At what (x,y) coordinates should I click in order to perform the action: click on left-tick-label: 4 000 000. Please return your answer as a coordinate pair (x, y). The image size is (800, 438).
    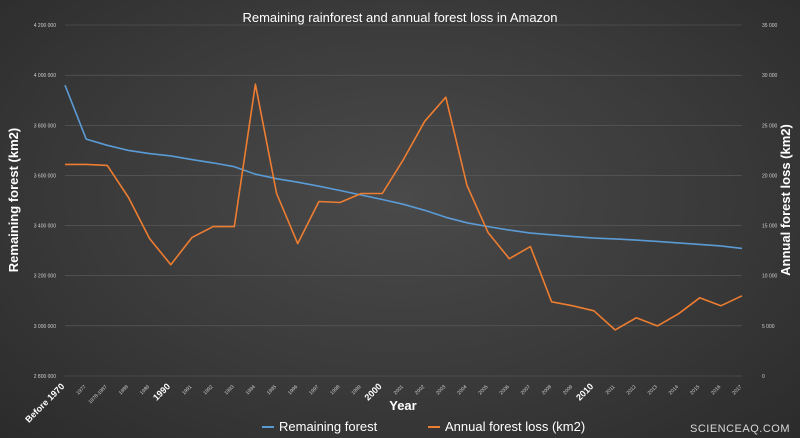
    Looking at the image, I should click on (45, 76).